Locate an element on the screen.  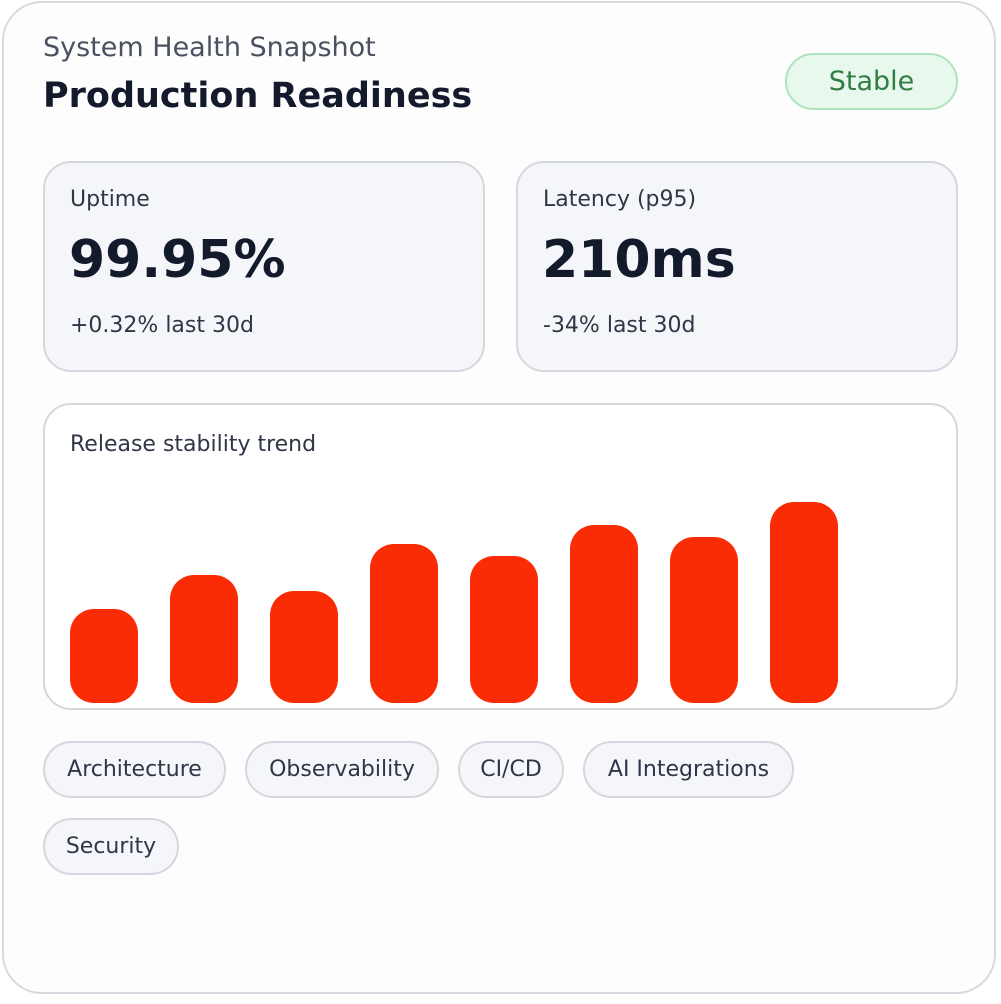
latency-label: Latency (p95) is located at coordinates (620, 199).